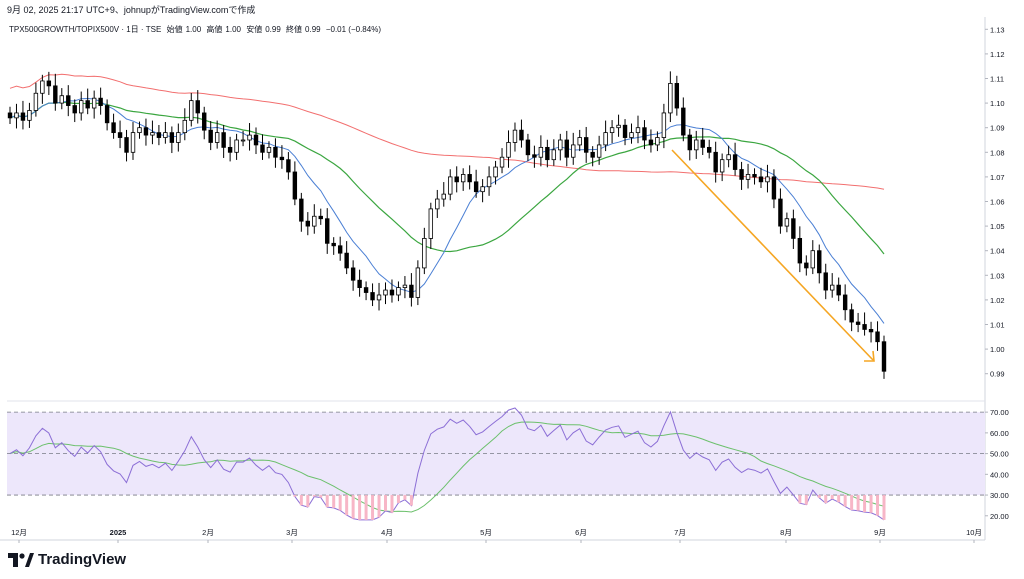 This screenshot has width=1024, height=579. I want to click on price-tick-label: 0.99, so click(997, 374).